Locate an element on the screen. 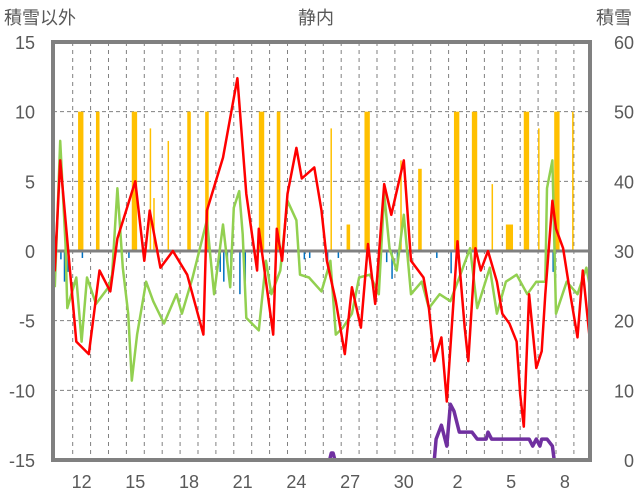  x-tick-label: 5 is located at coordinates (511, 482).